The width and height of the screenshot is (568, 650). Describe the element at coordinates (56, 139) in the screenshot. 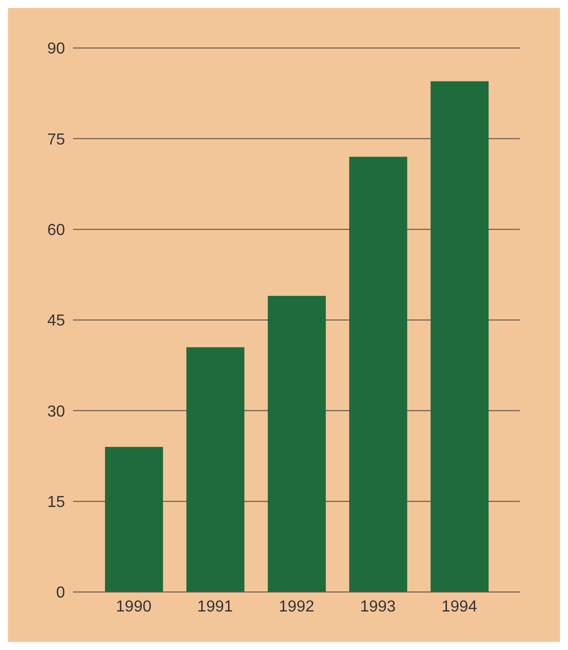

I see `y-tick-label: 75` at that location.